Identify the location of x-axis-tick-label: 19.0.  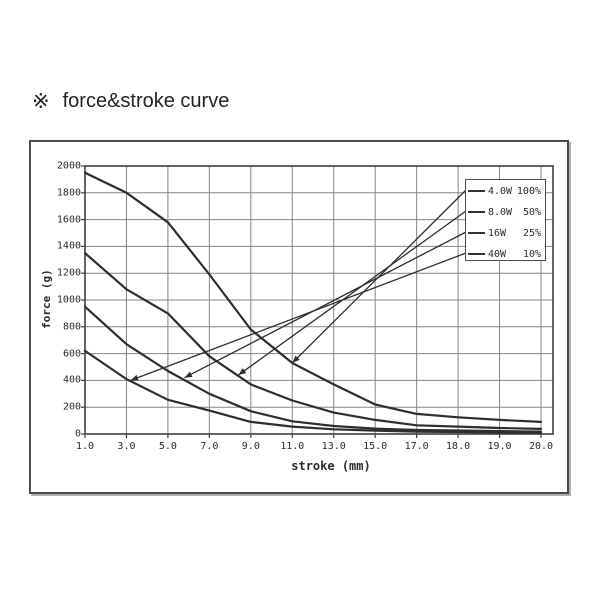
(499, 446).